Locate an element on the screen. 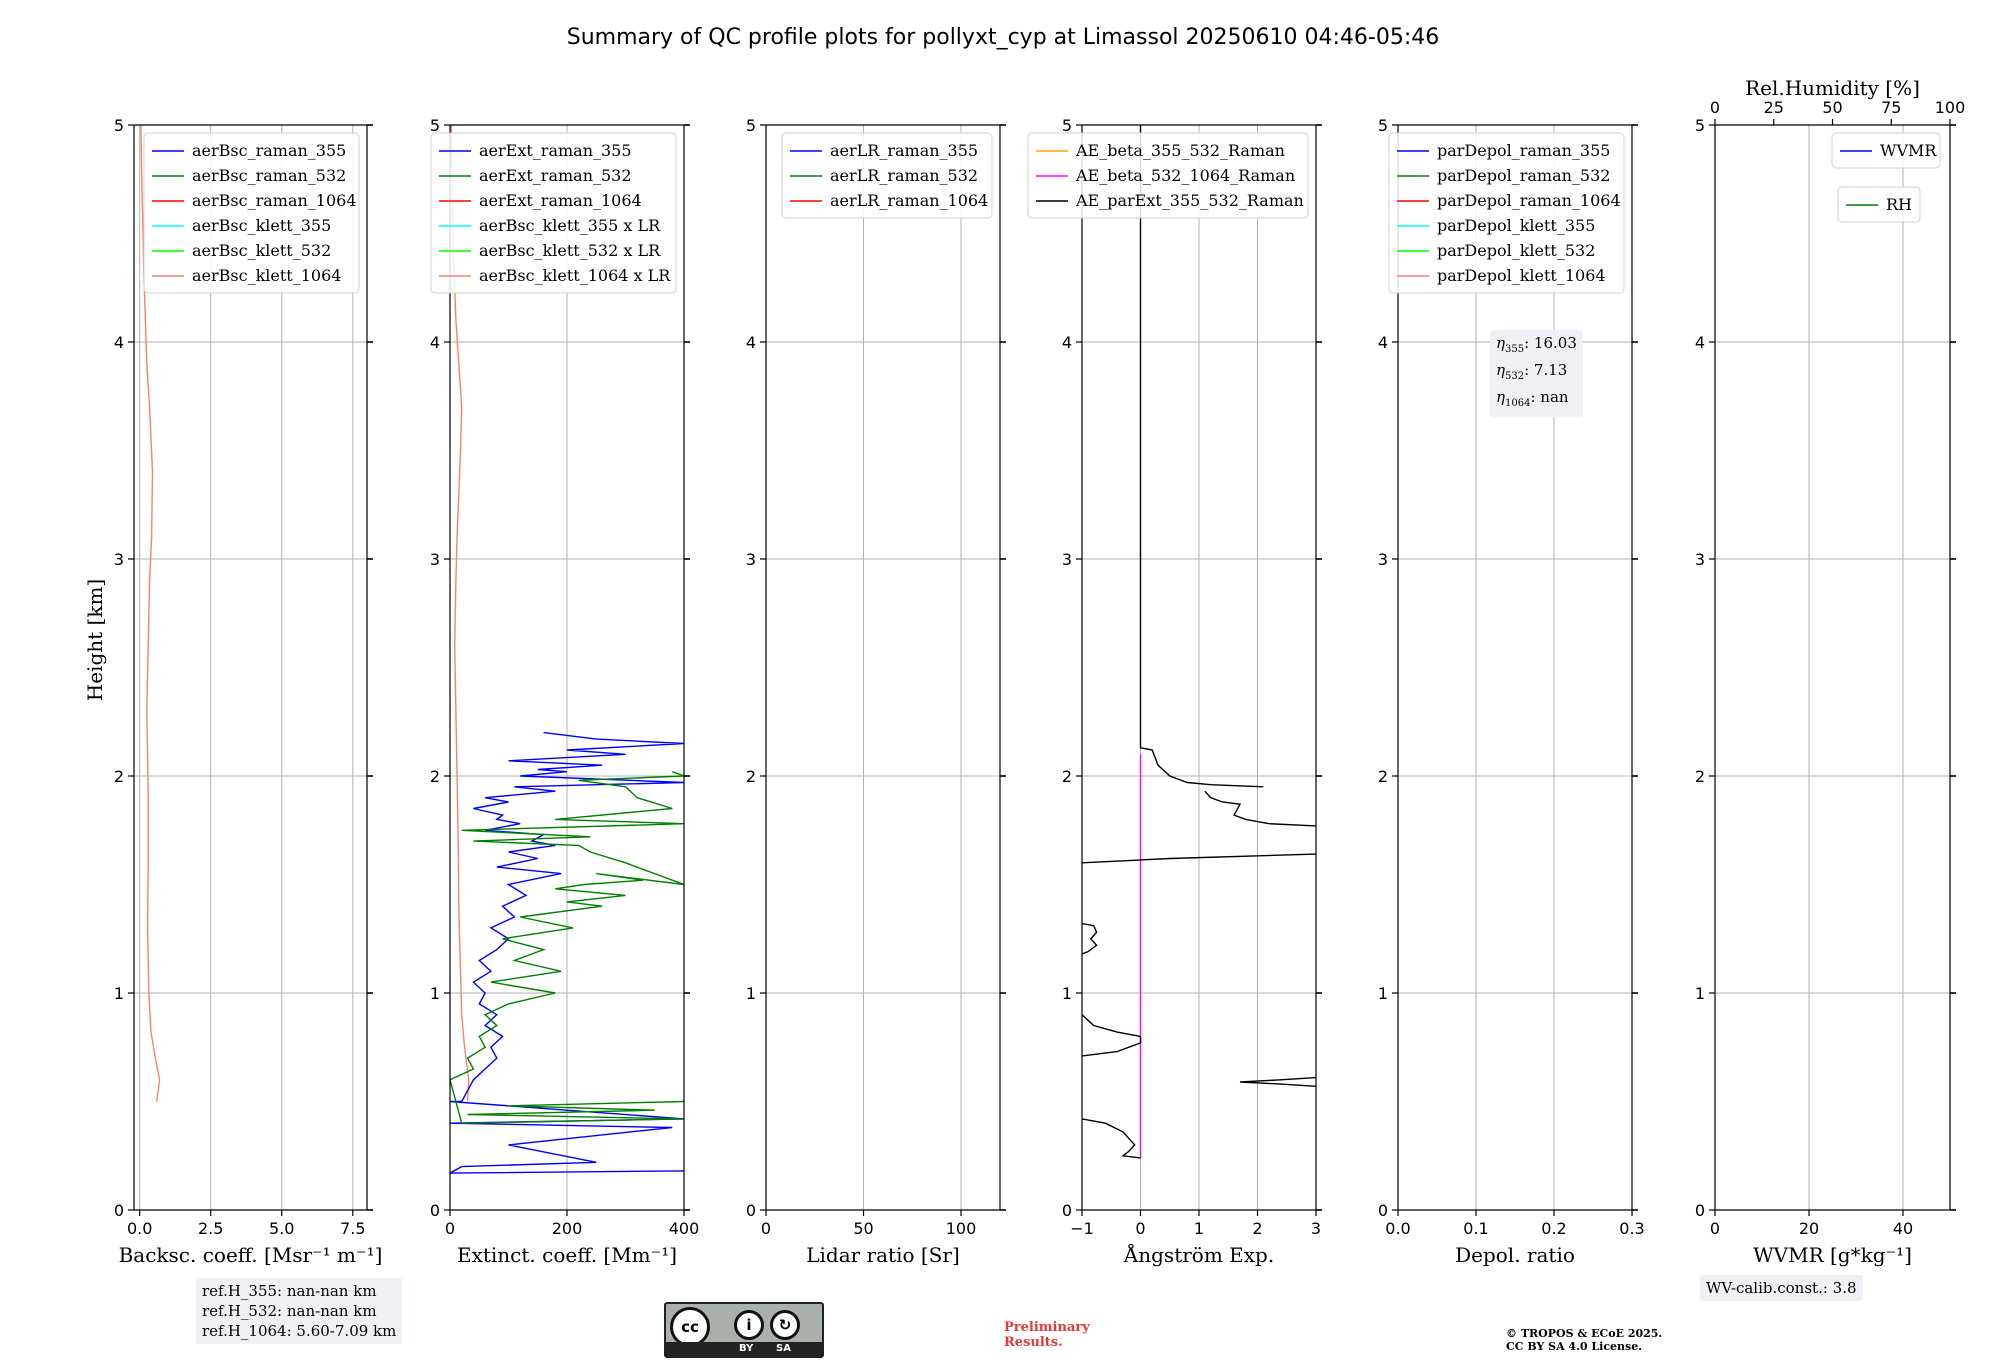 The height and width of the screenshot is (1360, 2000). cc-license-badge: cc i ↻ BY SA is located at coordinates (744, 1330).